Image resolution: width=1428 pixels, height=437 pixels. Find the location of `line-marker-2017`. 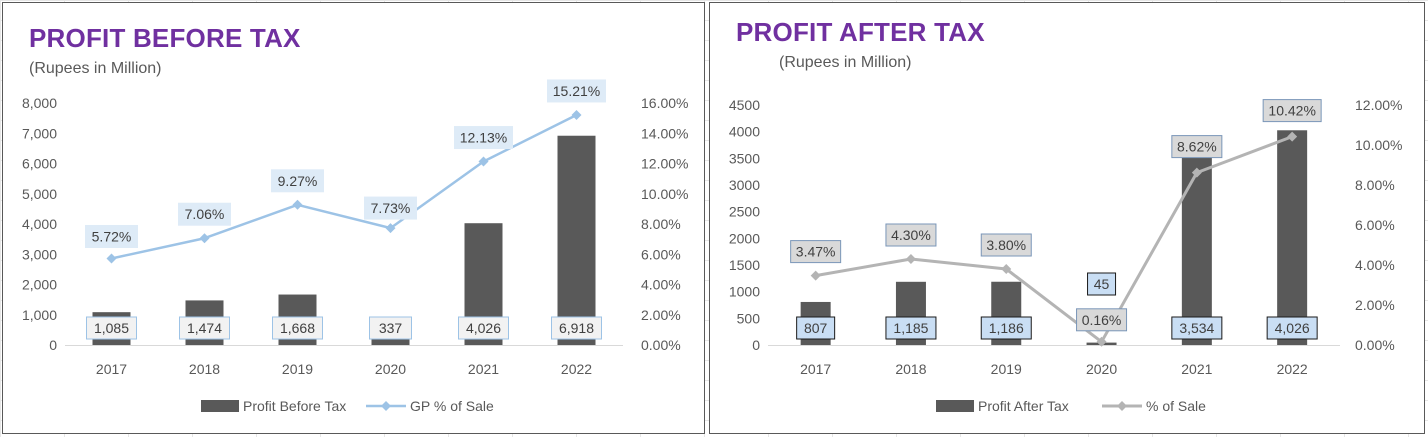

line-marker-2017 is located at coordinates (815, 275).